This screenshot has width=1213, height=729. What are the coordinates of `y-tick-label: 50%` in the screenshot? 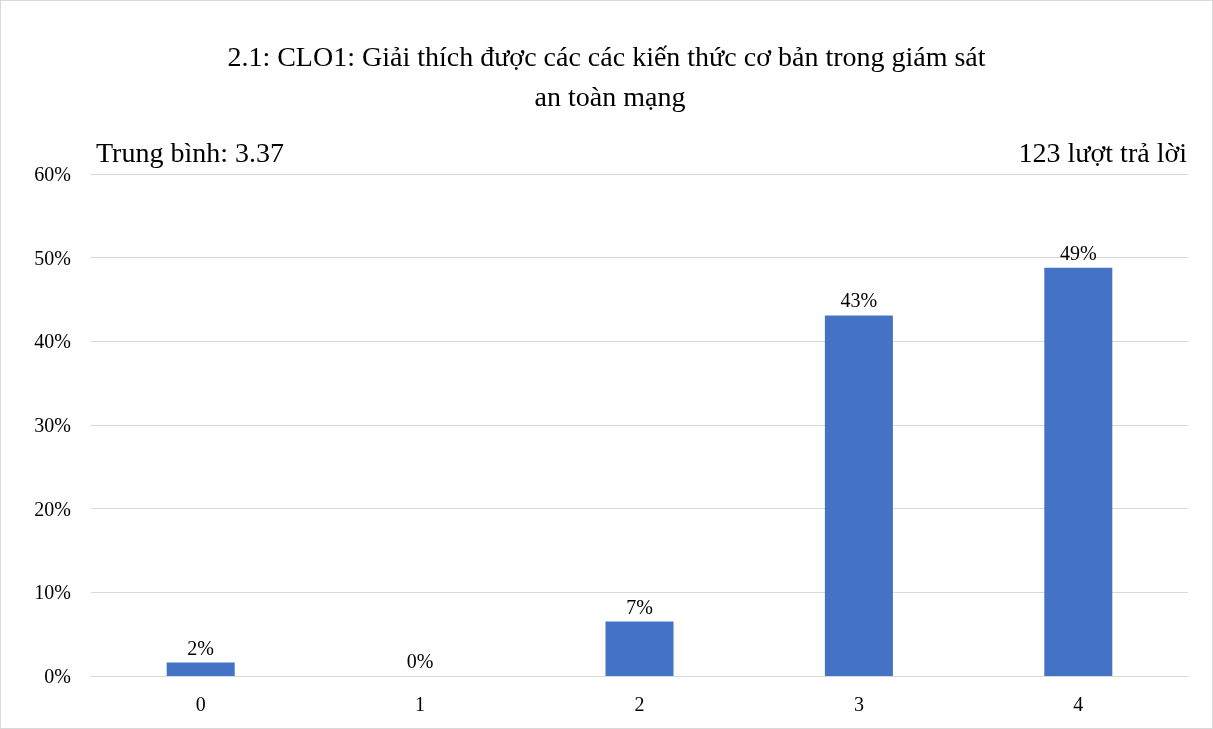 It's located at (52, 257).